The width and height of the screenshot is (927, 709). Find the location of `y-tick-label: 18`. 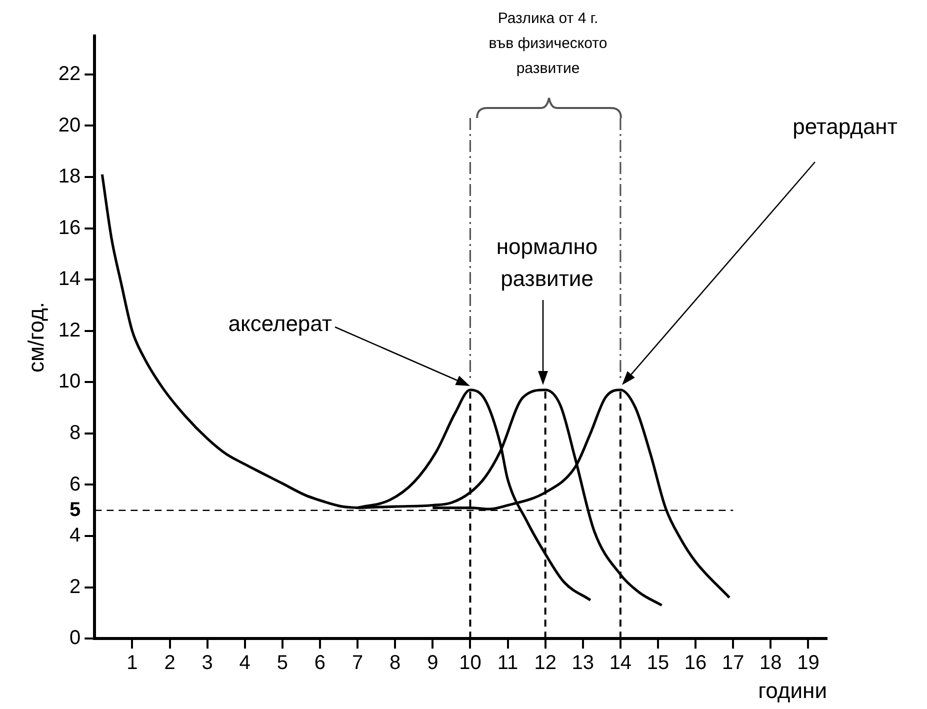

y-tick-label: 18 is located at coordinates (69, 177).